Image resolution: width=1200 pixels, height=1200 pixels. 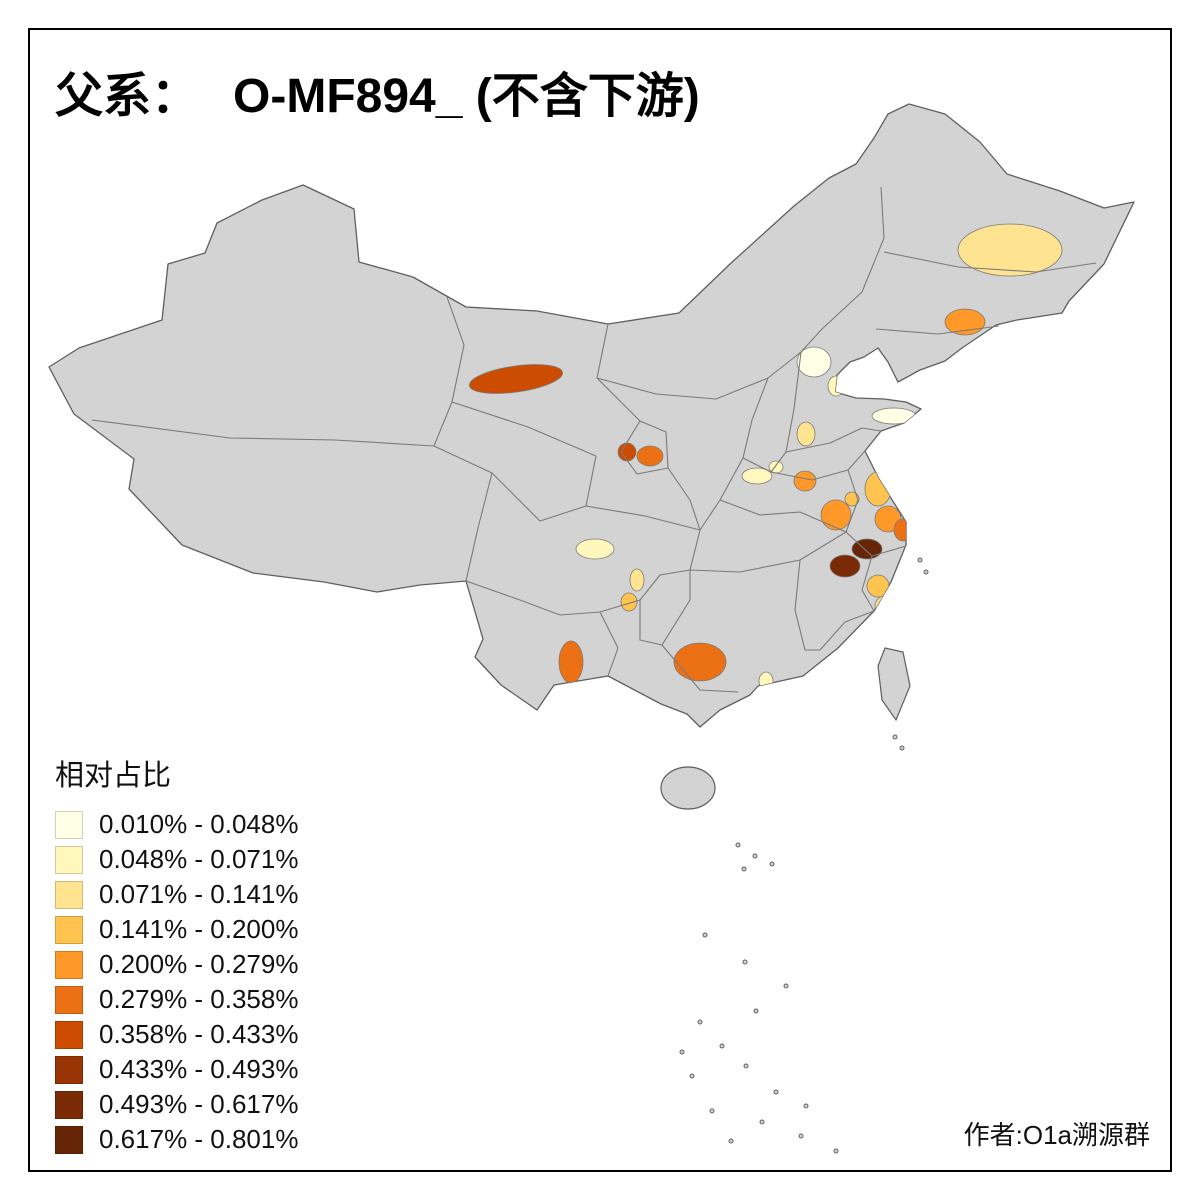 I want to click on legend-row: 0.010% - 0.048%, so click(x=176, y=824).